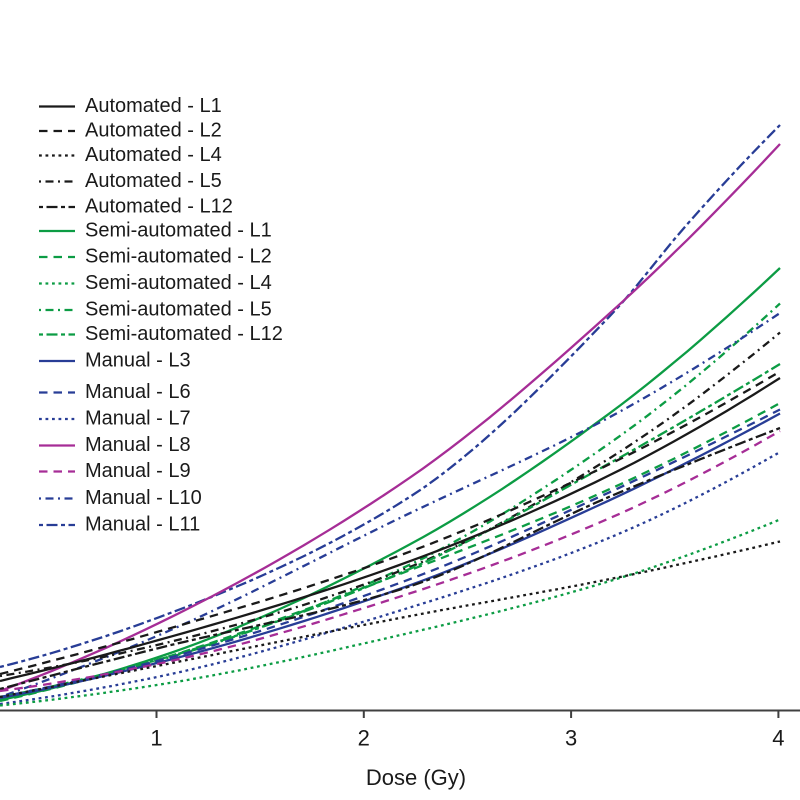 This screenshot has height=800, width=800. Describe the element at coordinates (153, 106) in the screenshot. I see `svg-text: Automated - L1` at that location.